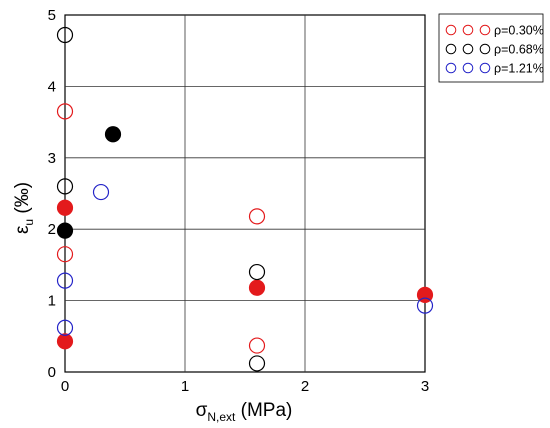  Describe the element at coordinates (305, 386) in the screenshot. I see `x-tick-label: 2` at that location.